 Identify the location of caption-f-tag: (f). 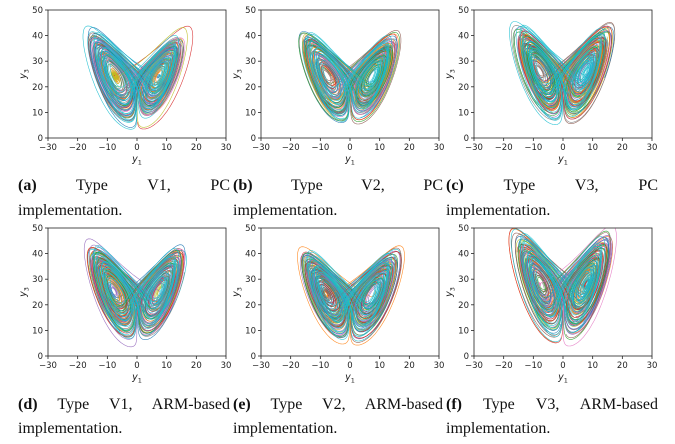
(454, 404).